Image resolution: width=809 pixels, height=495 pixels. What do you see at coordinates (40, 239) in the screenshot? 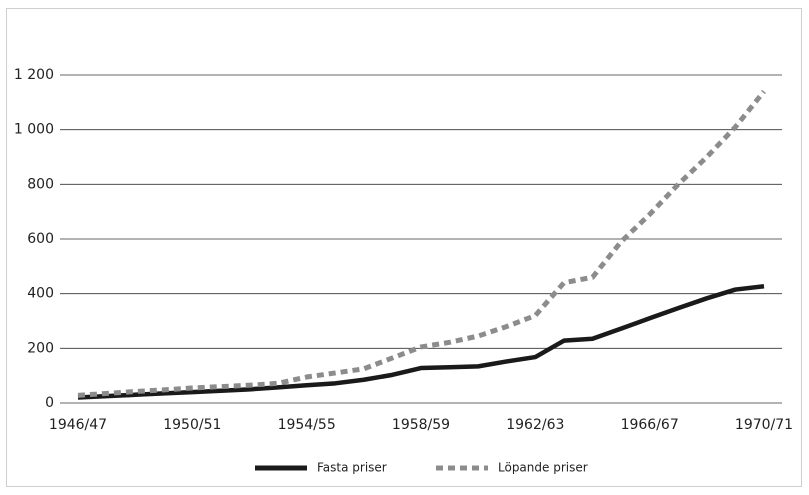
I see `y-tick-label: 600` at bounding box center [40, 239].